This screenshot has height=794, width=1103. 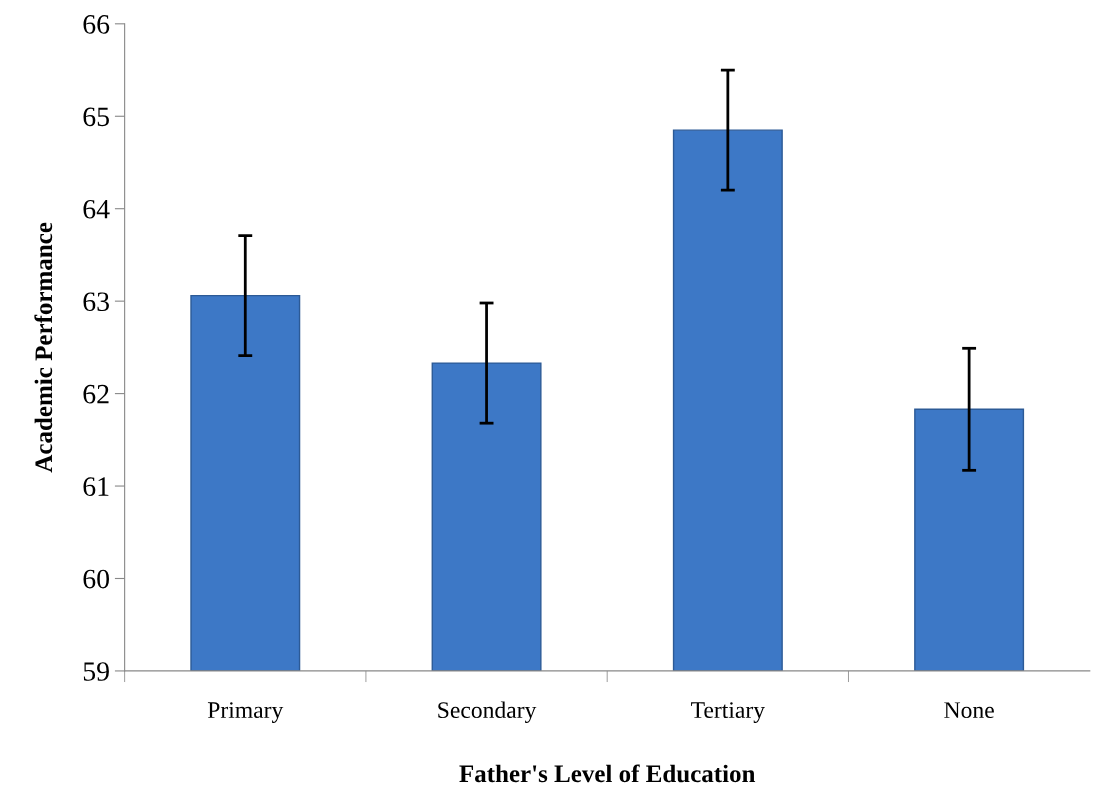 I want to click on y-tick-label: 60, so click(x=96, y=579).